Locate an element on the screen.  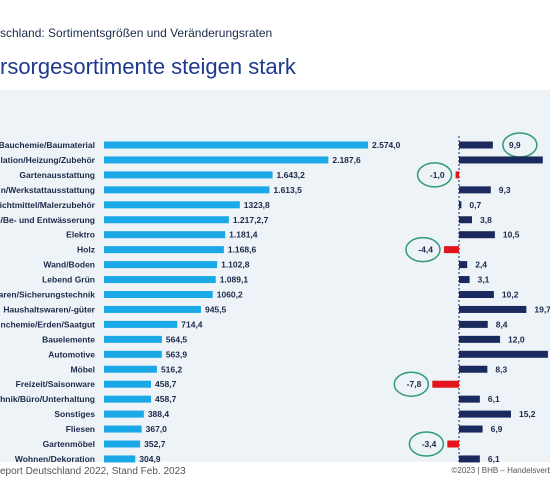
growth-value-label: 19,7 is located at coordinates (542, 309).